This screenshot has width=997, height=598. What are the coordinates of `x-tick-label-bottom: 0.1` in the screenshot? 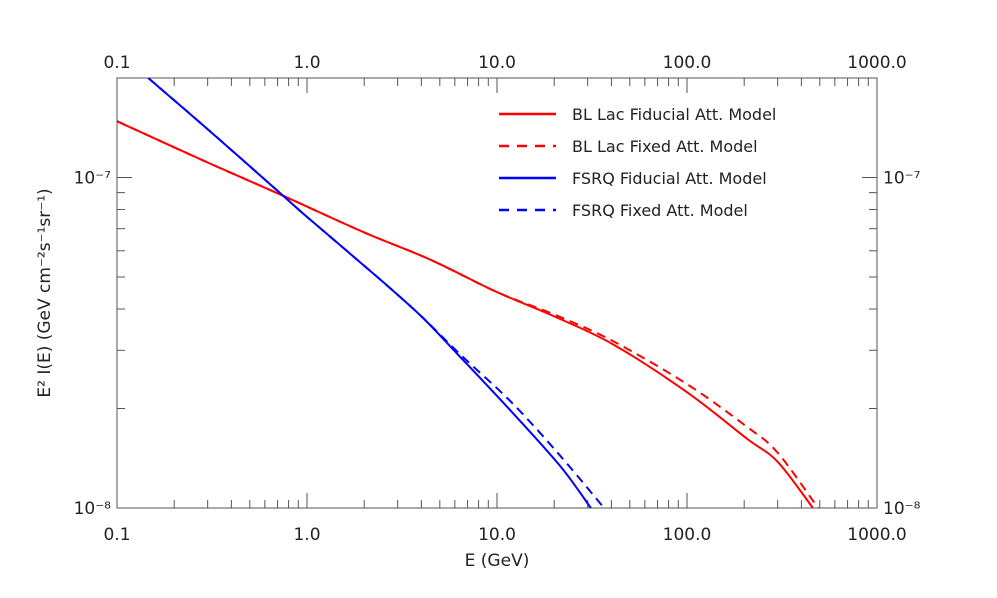 It's located at (116, 535).